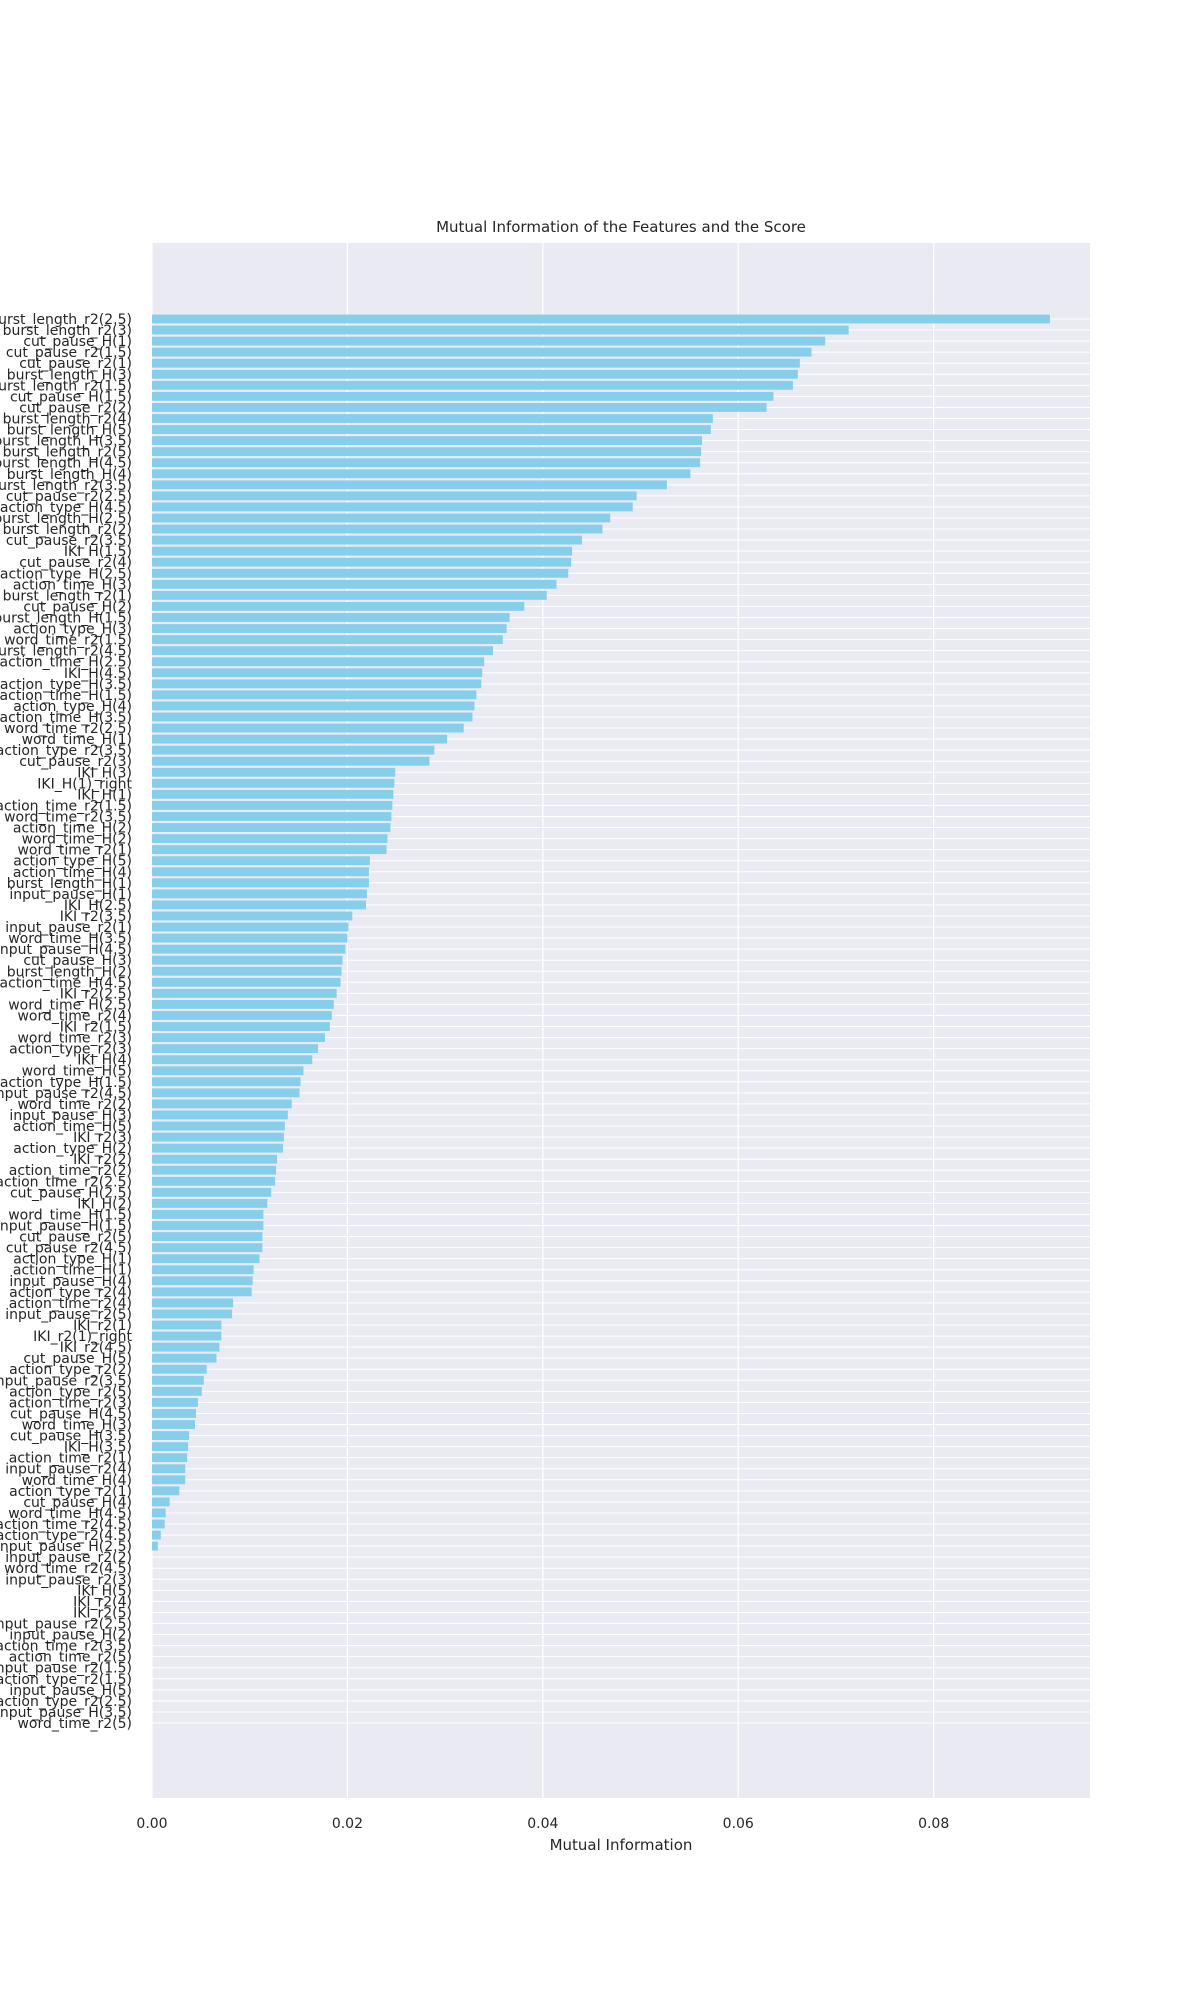 This screenshot has height=2005, width=1200. I want to click on y-tick-label: word_time_r2(1.5), so click(68, 641).